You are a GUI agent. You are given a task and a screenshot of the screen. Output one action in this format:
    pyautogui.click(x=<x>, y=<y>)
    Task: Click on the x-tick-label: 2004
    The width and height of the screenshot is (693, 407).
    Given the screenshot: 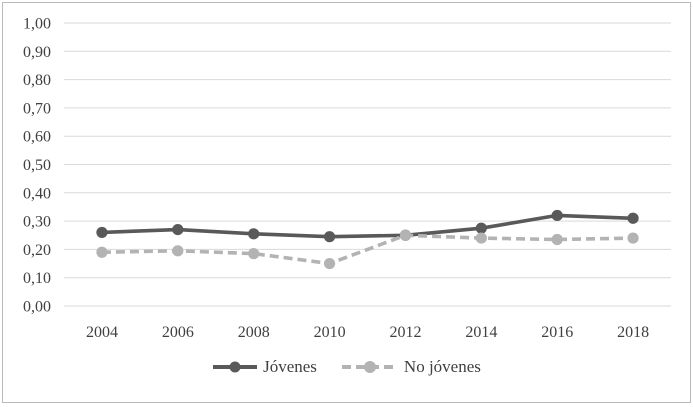 What is the action you would take?
    pyautogui.click(x=102, y=332)
    